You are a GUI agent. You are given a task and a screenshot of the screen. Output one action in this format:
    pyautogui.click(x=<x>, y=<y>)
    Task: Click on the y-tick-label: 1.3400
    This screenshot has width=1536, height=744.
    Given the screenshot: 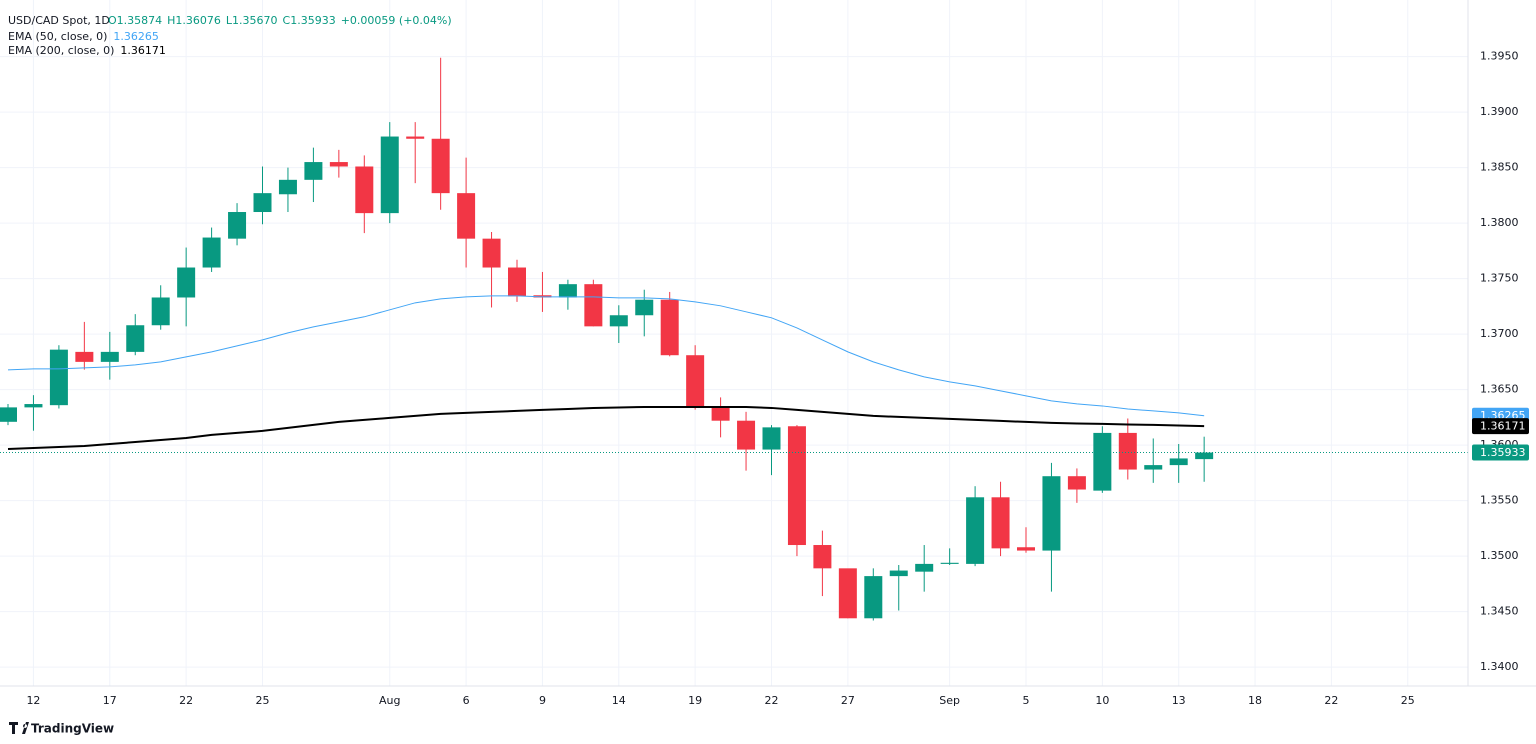 What is the action you would take?
    pyautogui.click(x=1499, y=666)
    